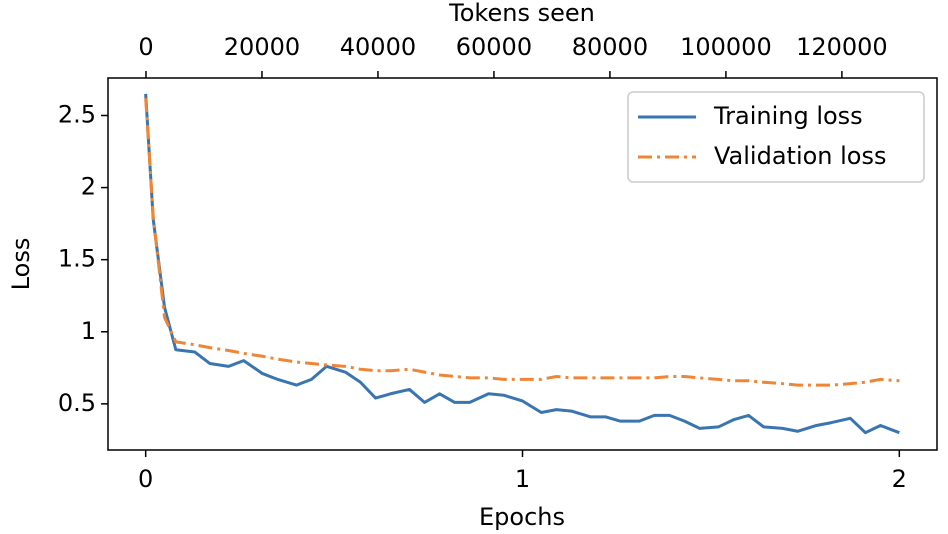 This screenshot has width=948, height=534. What do you see at coordinates (522, 517) in the screenshot?
I see `x-axis-label: Epochs` at bounding box center [522, 517].